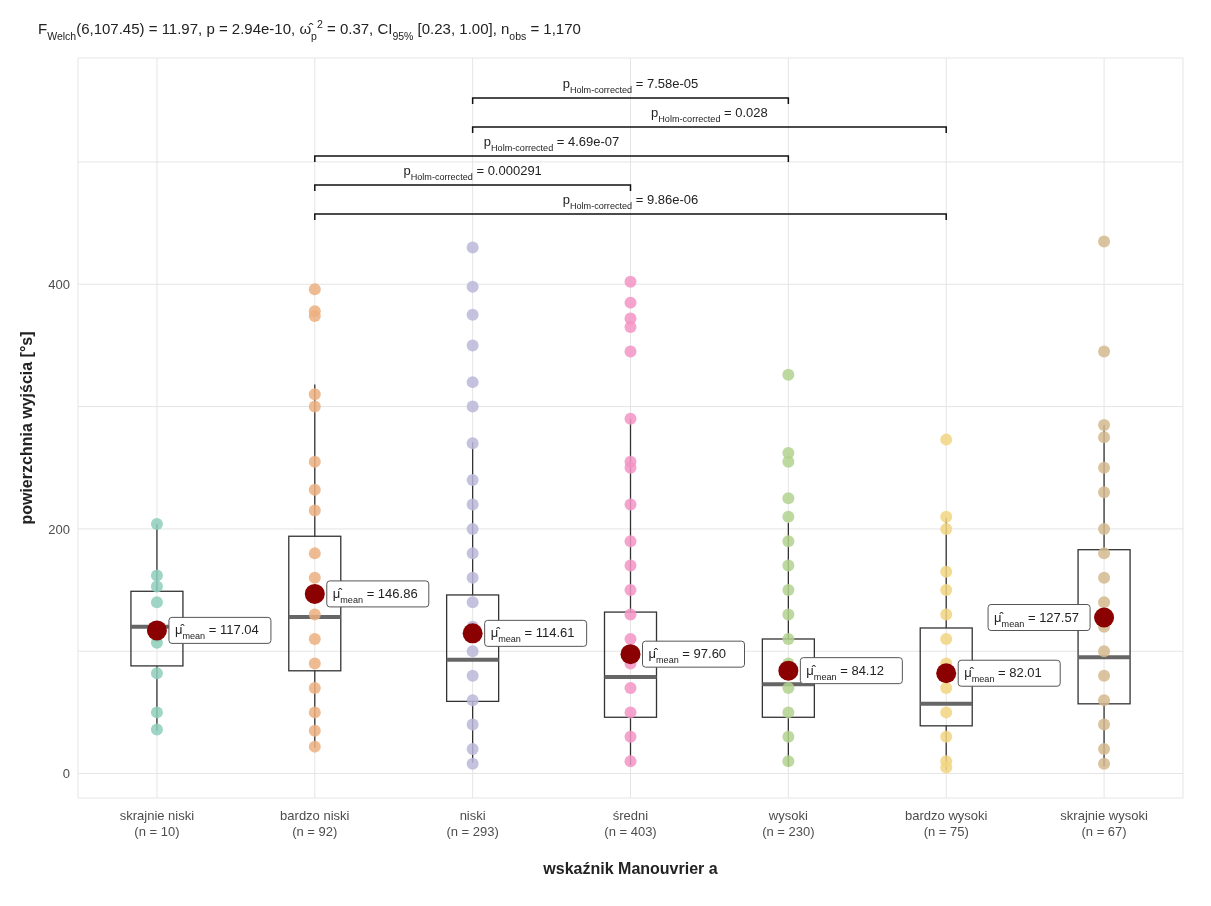  I want to click on x-axis-title: wskaźnik Manouvrier a, so click(630, 868).